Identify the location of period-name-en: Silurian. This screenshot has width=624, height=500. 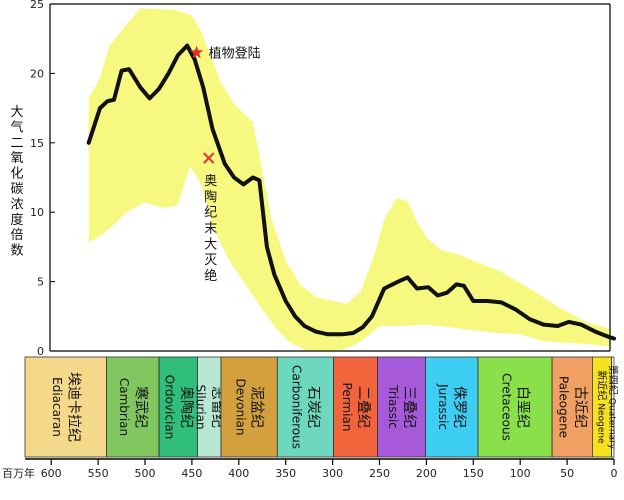
(201, 406).